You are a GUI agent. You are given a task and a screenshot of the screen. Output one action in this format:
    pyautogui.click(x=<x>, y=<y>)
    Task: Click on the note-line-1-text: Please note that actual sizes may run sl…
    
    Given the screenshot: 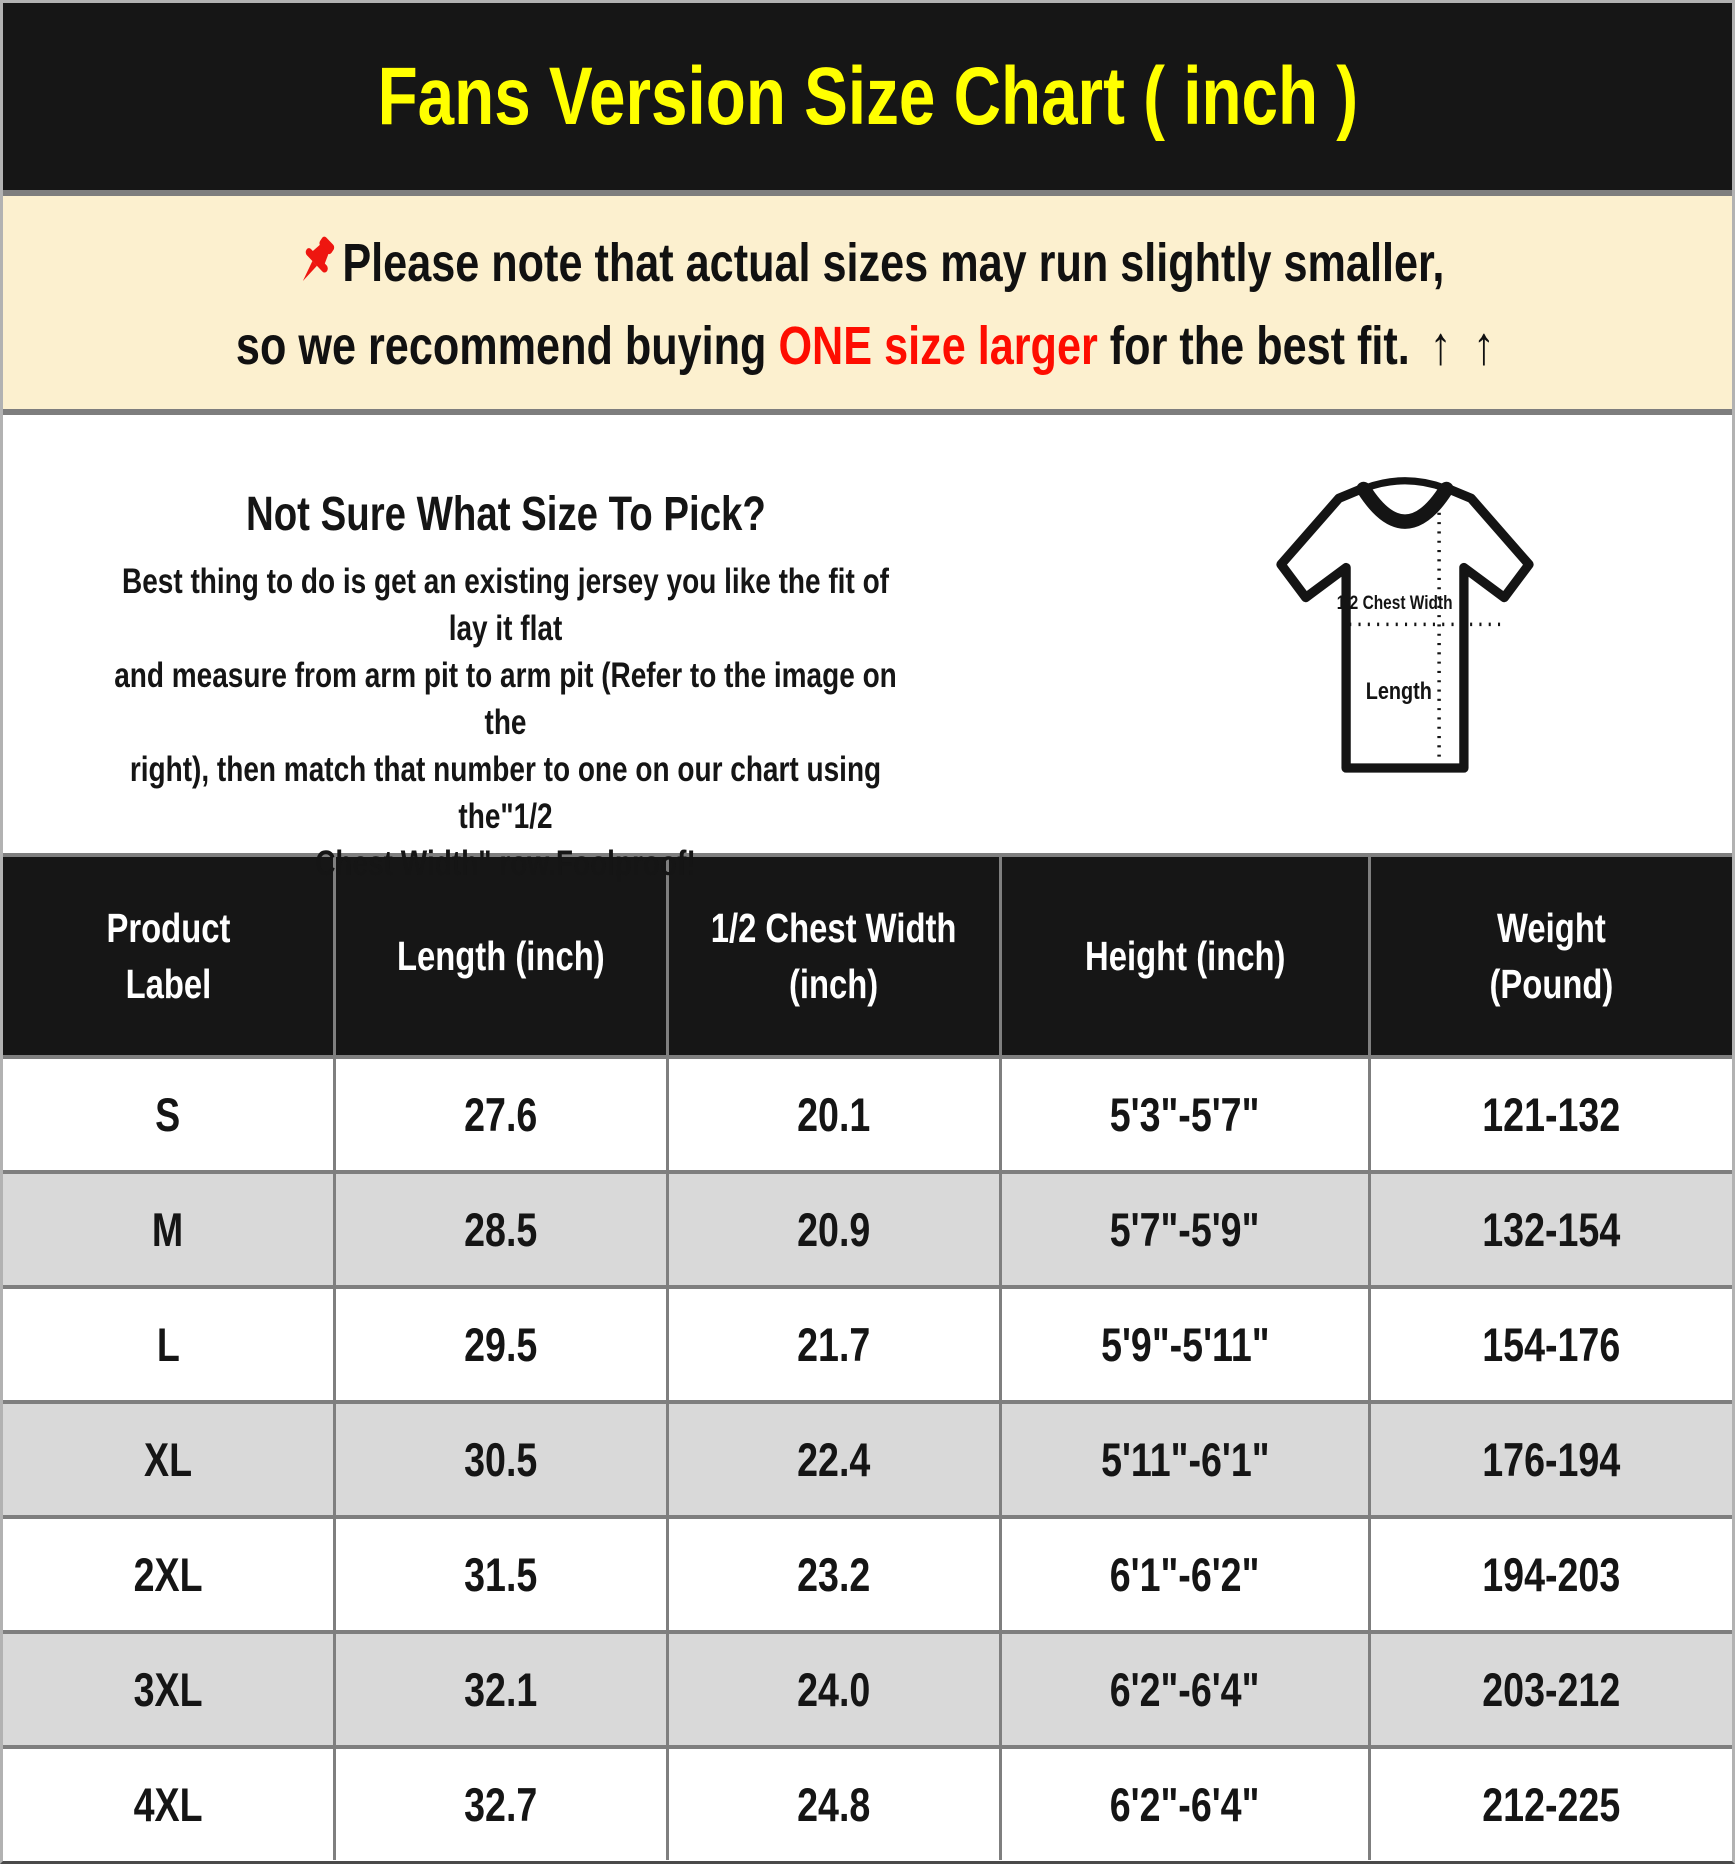 What is the action you would take?
    pyautogui.click(x=867, y=264)
    